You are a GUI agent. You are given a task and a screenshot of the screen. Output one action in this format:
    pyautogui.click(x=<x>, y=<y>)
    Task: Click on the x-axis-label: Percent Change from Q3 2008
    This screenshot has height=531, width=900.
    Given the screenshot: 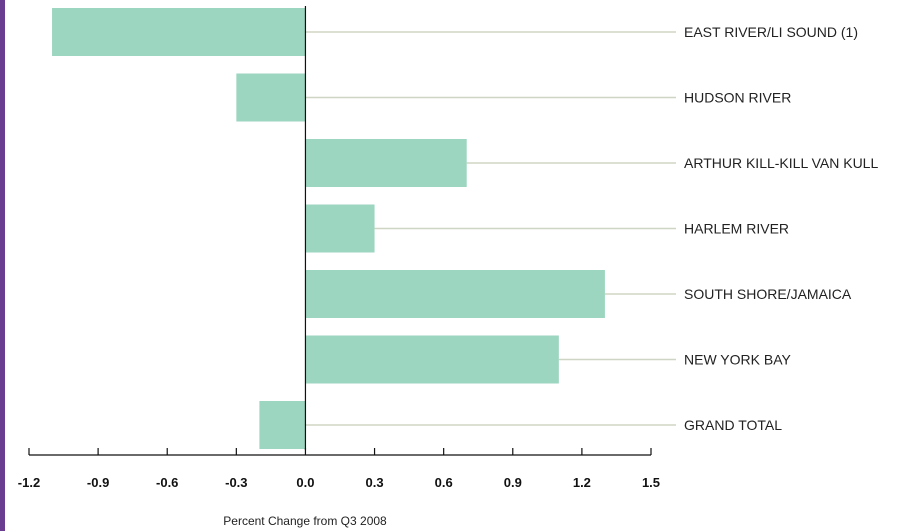 What is the action you would take?
    pyautogui.click(x=305, y=521)
    